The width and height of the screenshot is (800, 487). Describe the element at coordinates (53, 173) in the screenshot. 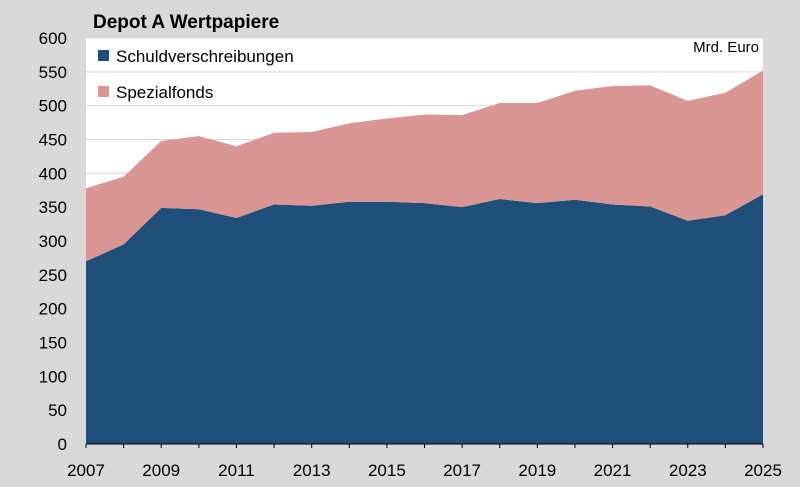

I see `y-tick-label-400: 400` at that location.